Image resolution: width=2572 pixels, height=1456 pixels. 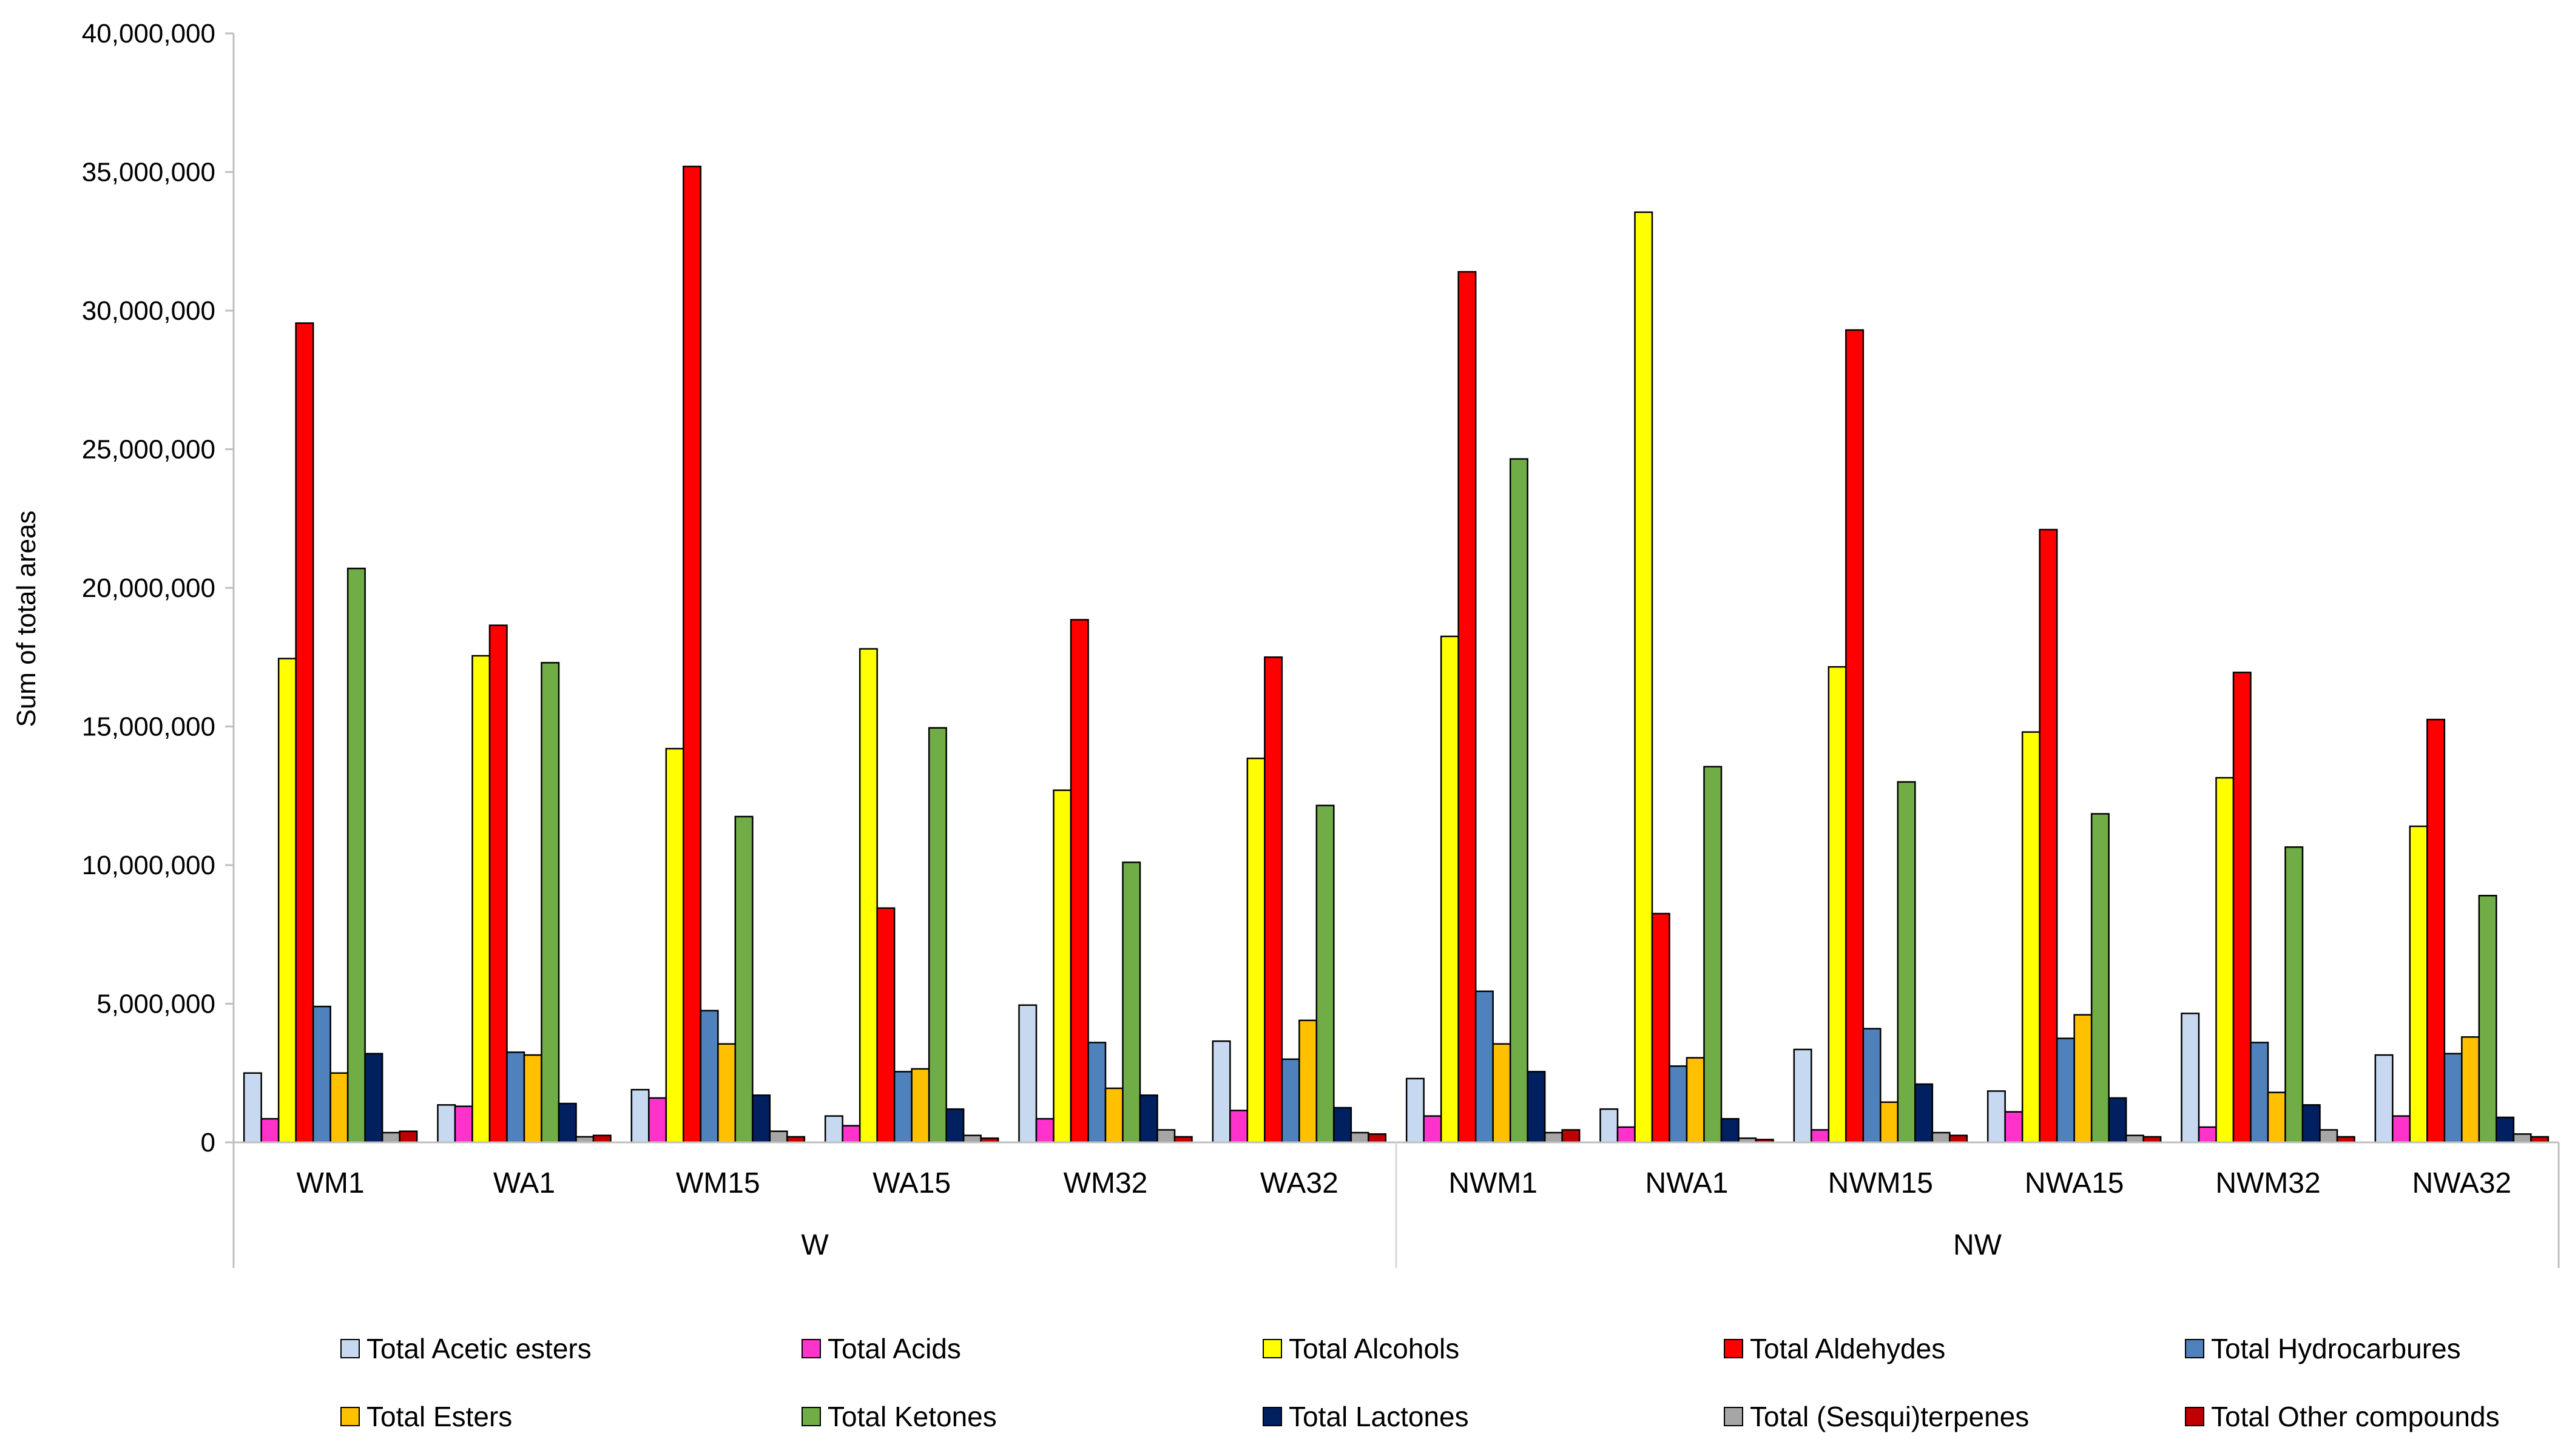 What do you see at coordinates (1644, 677) in the screenshot?
I see `bar-total-alcohols-nwa1` at bounding box center [1644, 677].